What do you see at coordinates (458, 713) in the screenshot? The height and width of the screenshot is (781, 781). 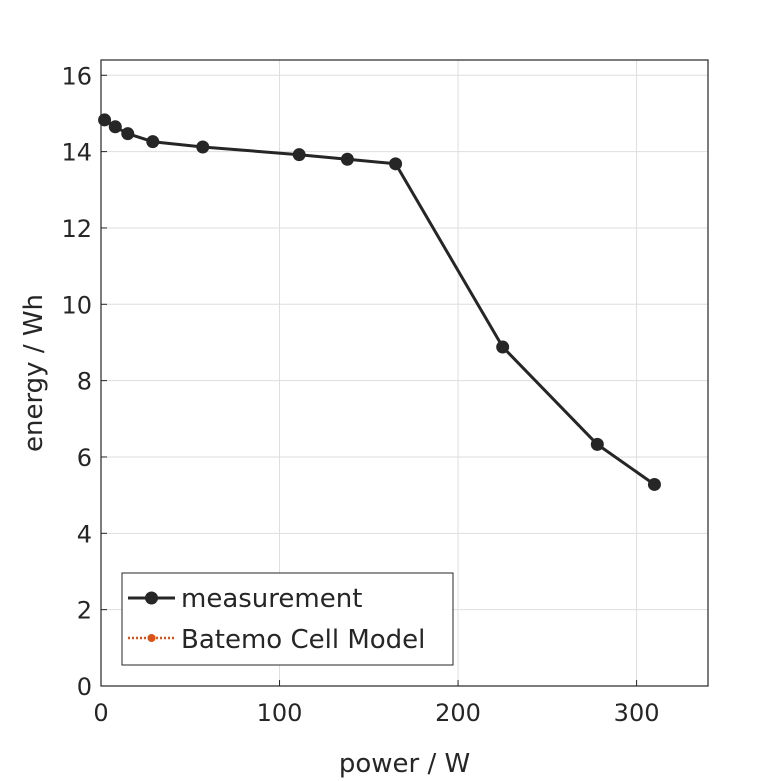 I see `x-tick-label: 200` at bounding box center [458, 713].